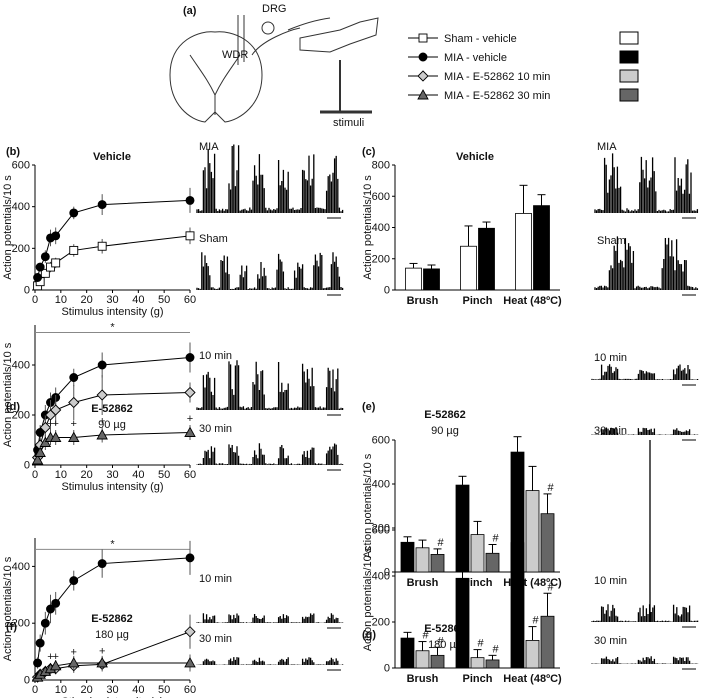 The height and width of the screenshot is (698, 709). Describe the element at coordinates (369, 635) in the screenshot. I see `panel-label: (g)` at that location.